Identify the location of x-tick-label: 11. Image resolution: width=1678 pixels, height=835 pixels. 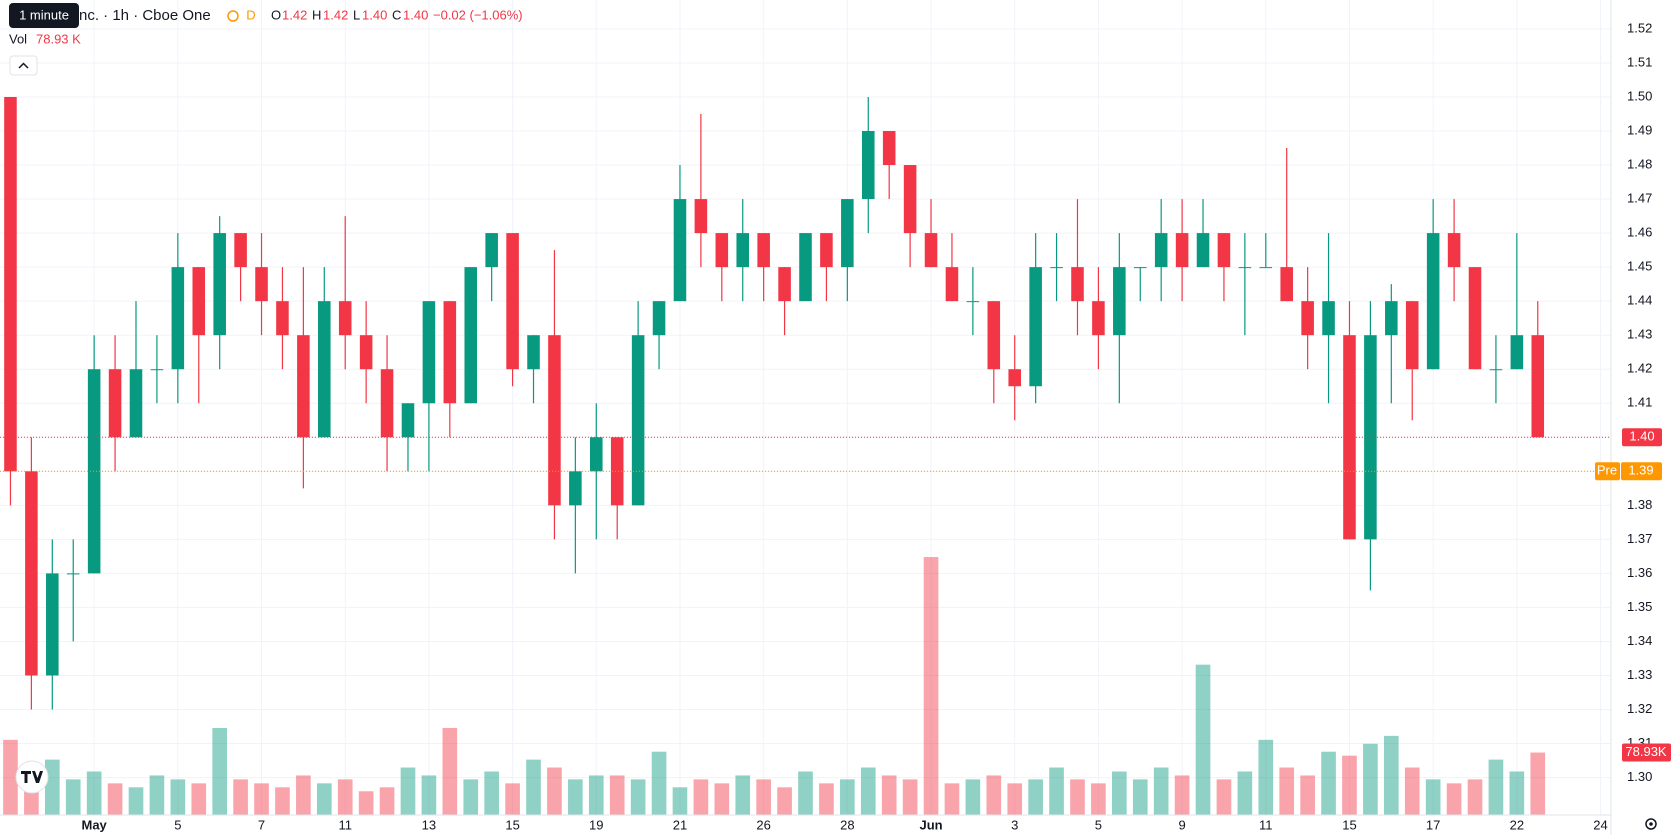
(1266, 824).